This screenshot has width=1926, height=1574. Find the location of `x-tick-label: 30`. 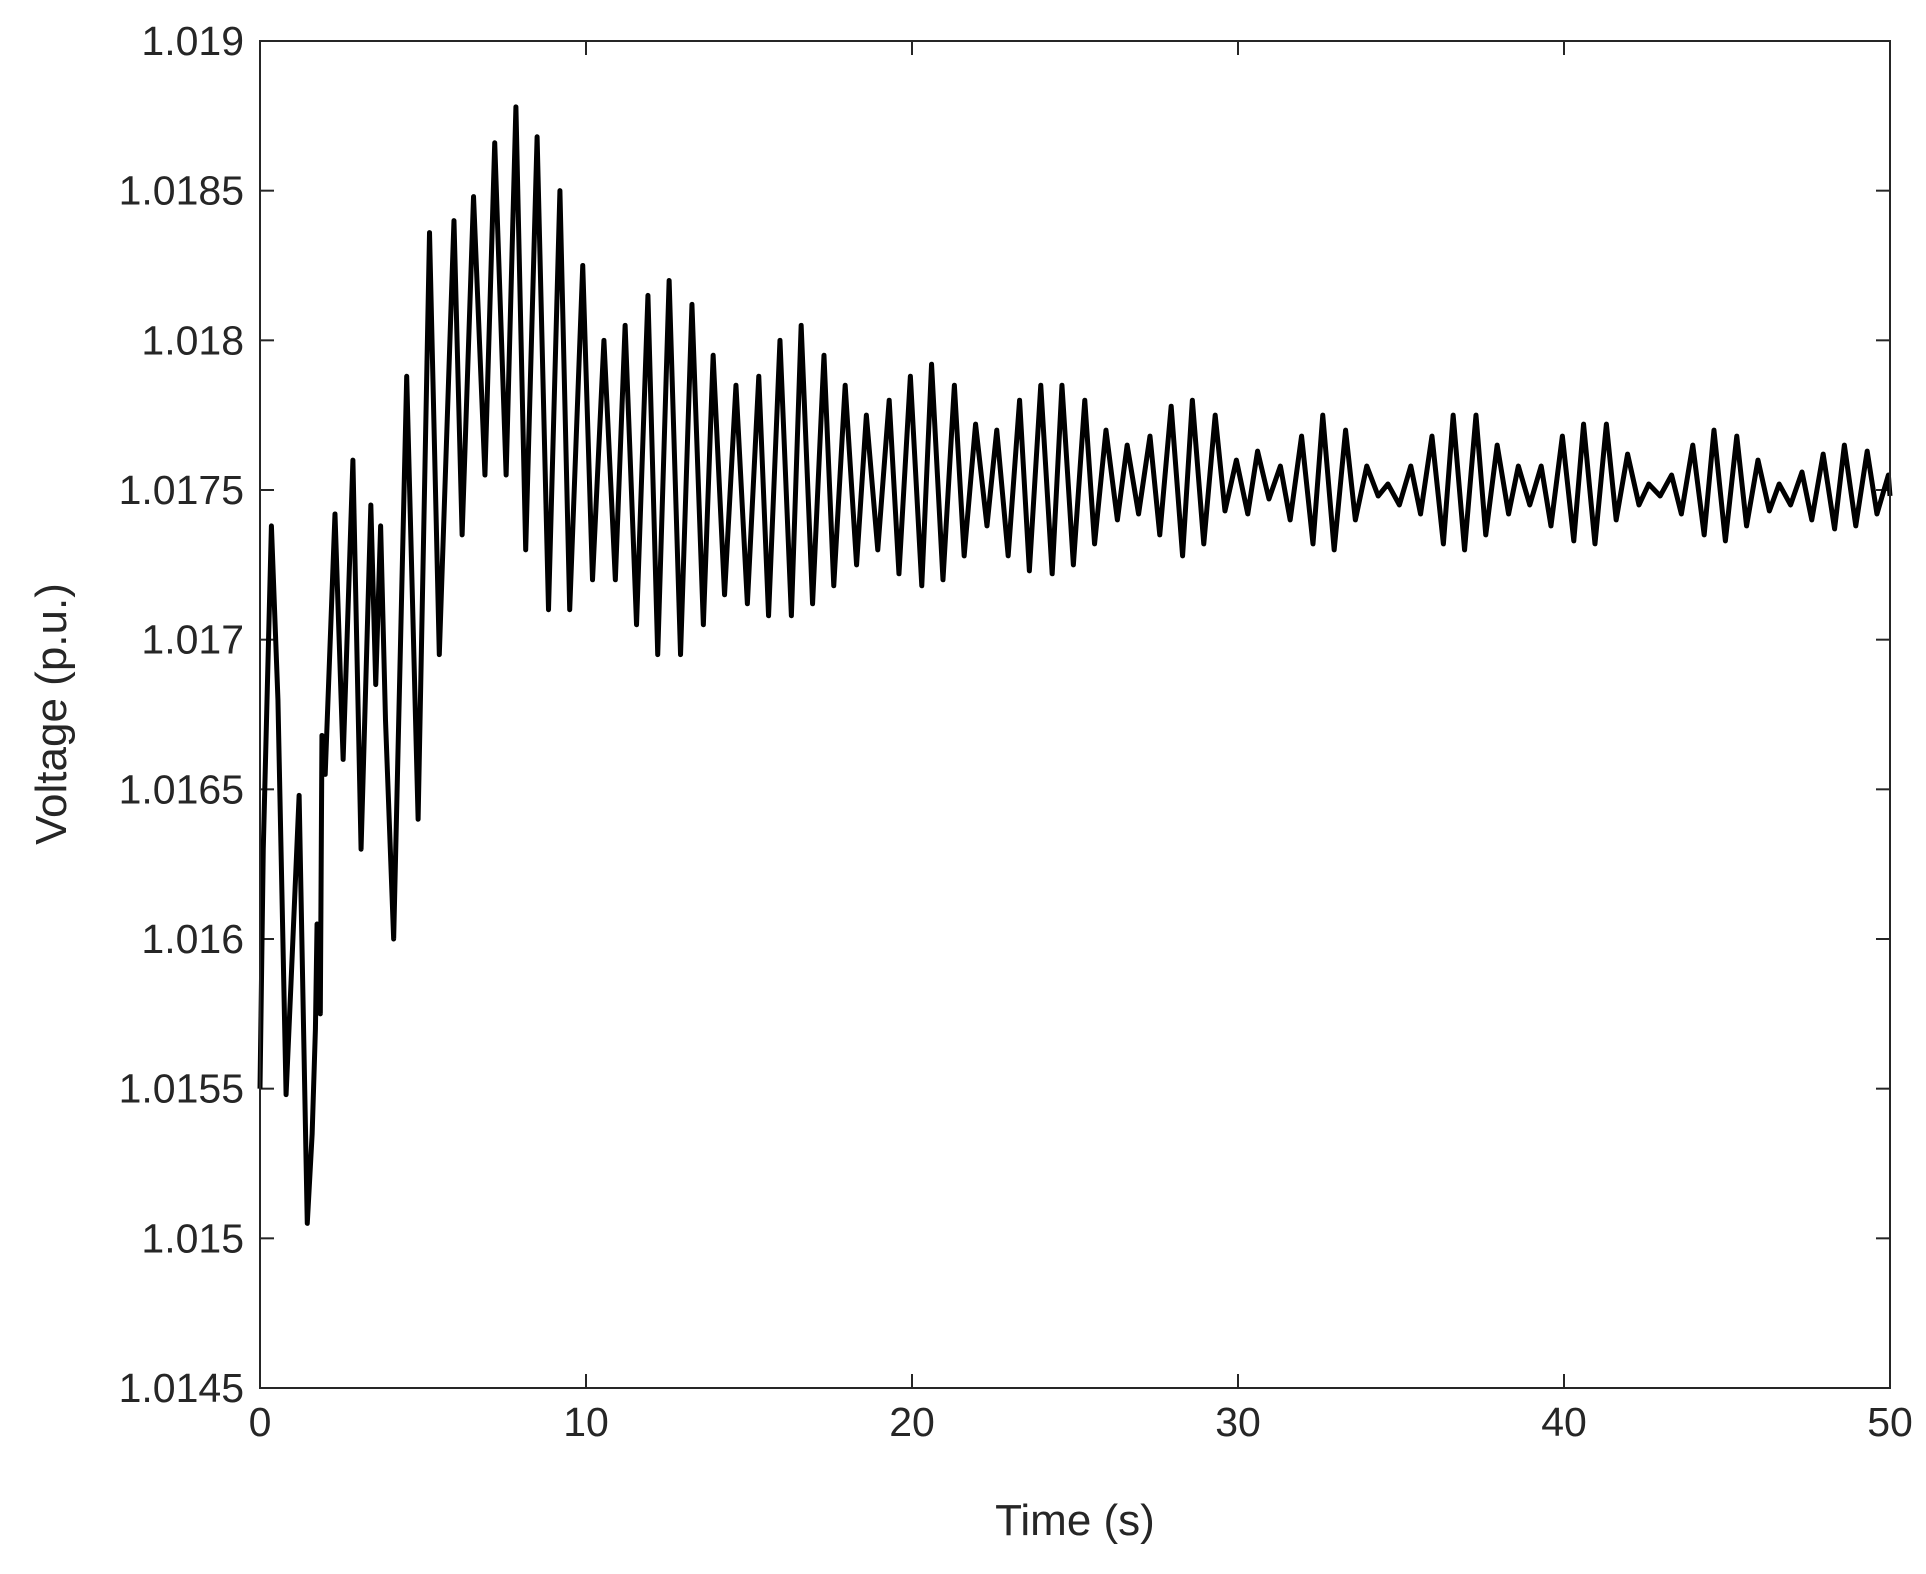

x-tick-label: 30 is located at coordinates (1238, 1422).